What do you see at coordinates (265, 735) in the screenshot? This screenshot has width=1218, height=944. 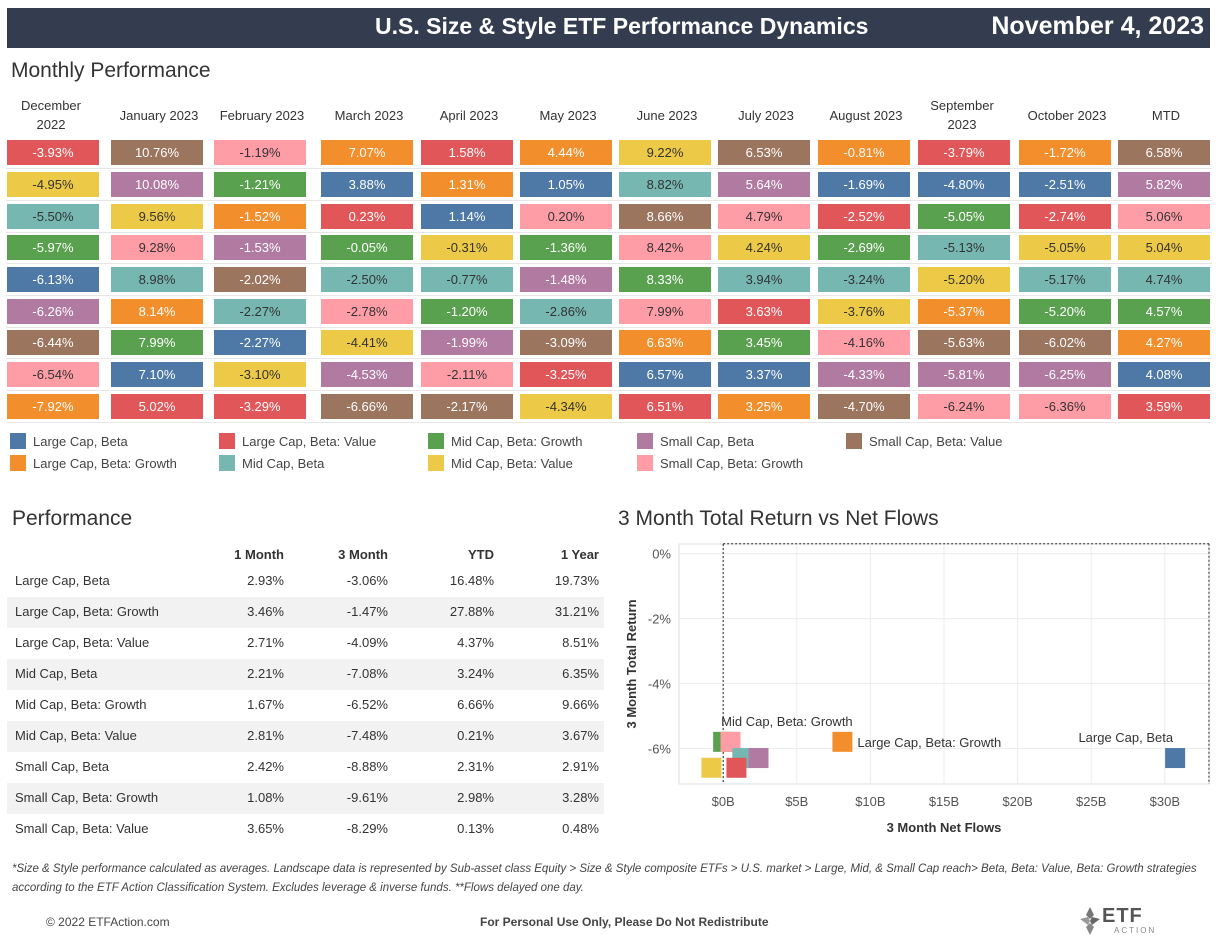 I see `row-value: 2.81%` at bounding box center [265, 735].